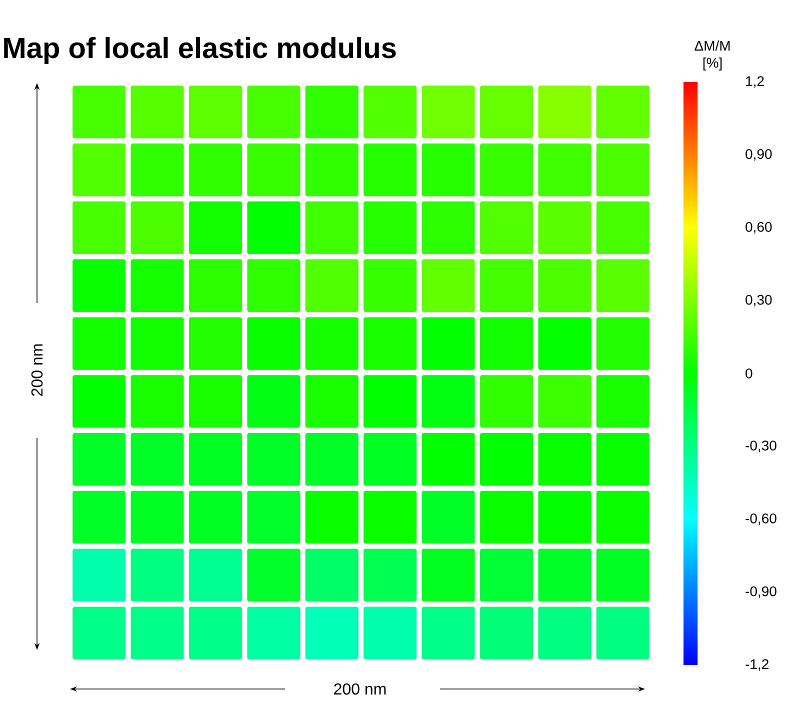  I want to click on color-bar-label: -0,60, so click(761, 519).